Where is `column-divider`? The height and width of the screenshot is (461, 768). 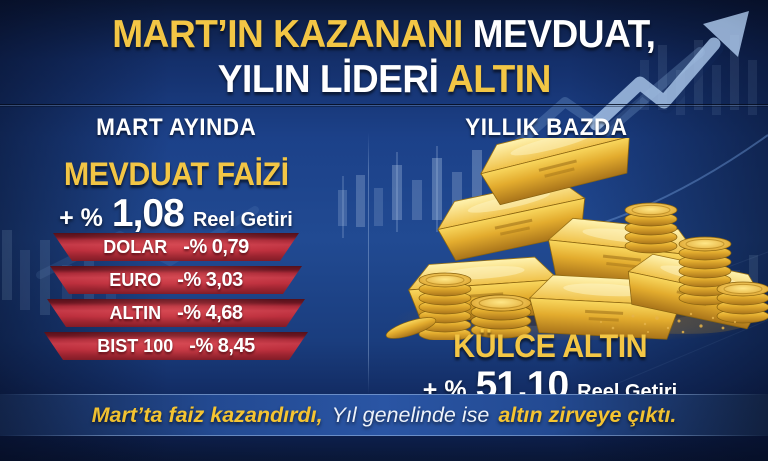
column-divider is located at coordinates (368, 263).